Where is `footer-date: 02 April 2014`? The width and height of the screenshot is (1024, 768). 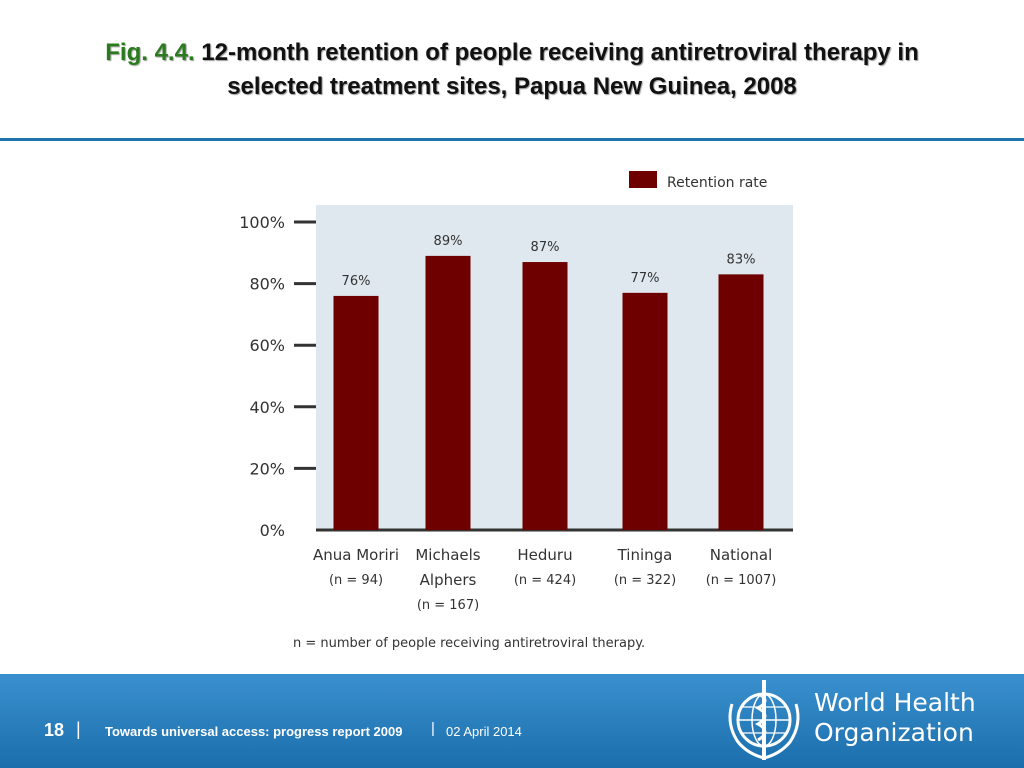
footer-date: 02 April 2014 is located at coordinates (484, 731).